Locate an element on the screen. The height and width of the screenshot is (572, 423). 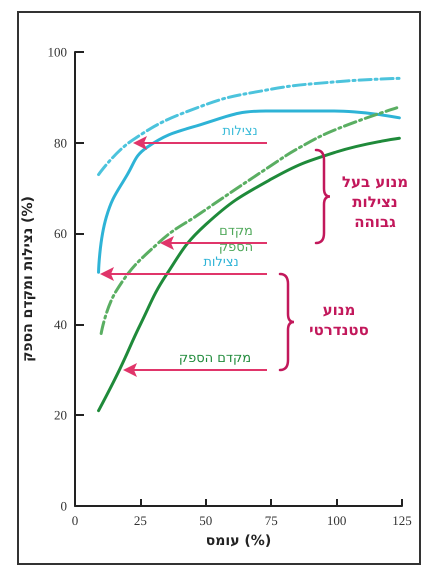
y-tick-label: 0 is located at coordinates (63, 506).